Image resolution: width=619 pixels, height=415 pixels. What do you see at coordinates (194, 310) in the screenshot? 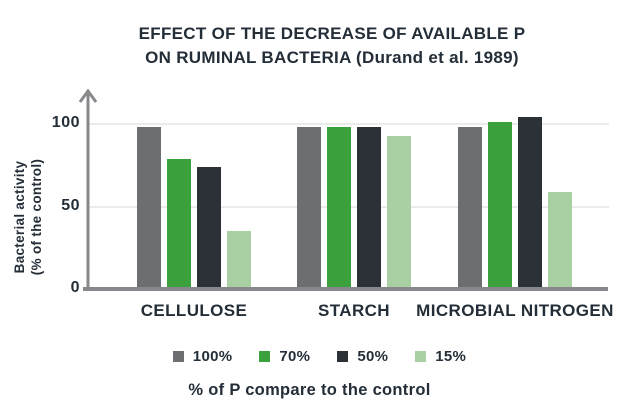
I see `x-category-label: CELLULOSE` at bounding box center [194, 310].